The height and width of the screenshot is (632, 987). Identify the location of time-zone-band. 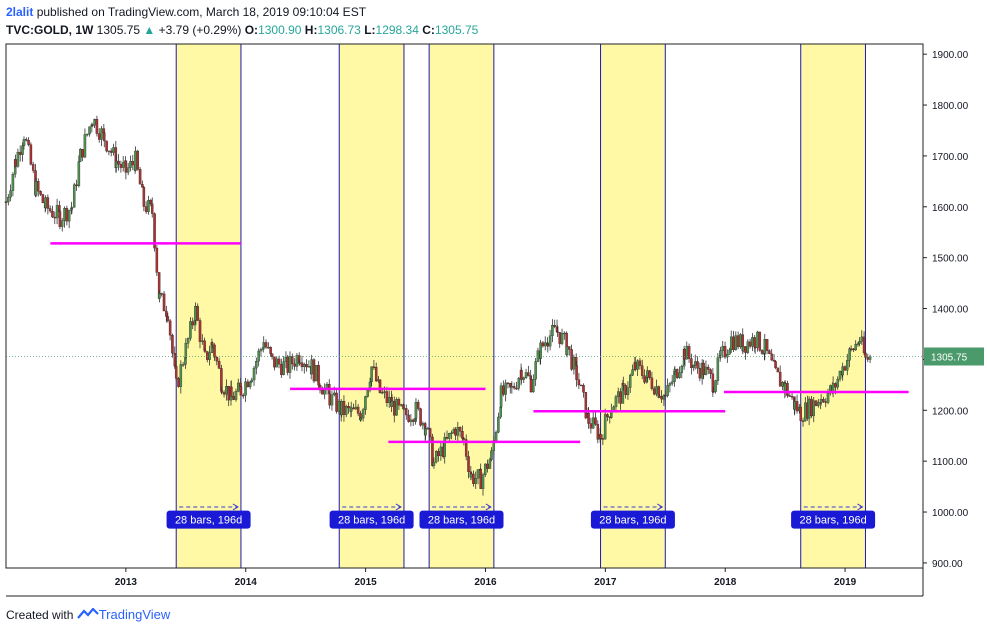
(461, 306).